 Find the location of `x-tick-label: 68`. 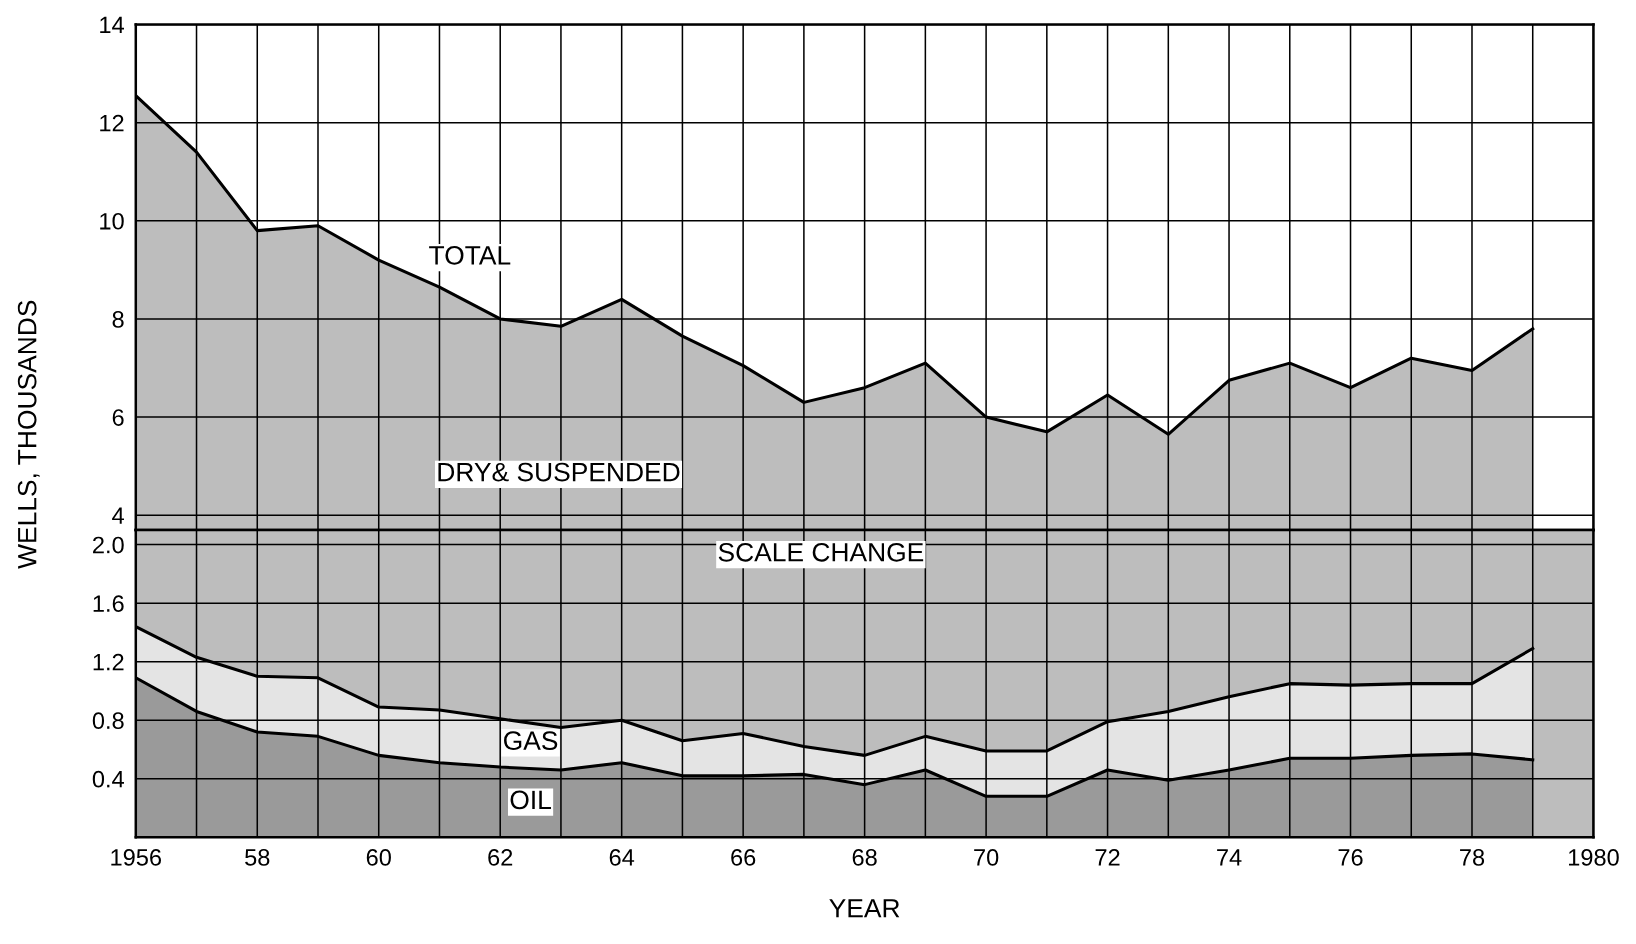

x-tick-label: 68 is located at coordinates (864, 857).